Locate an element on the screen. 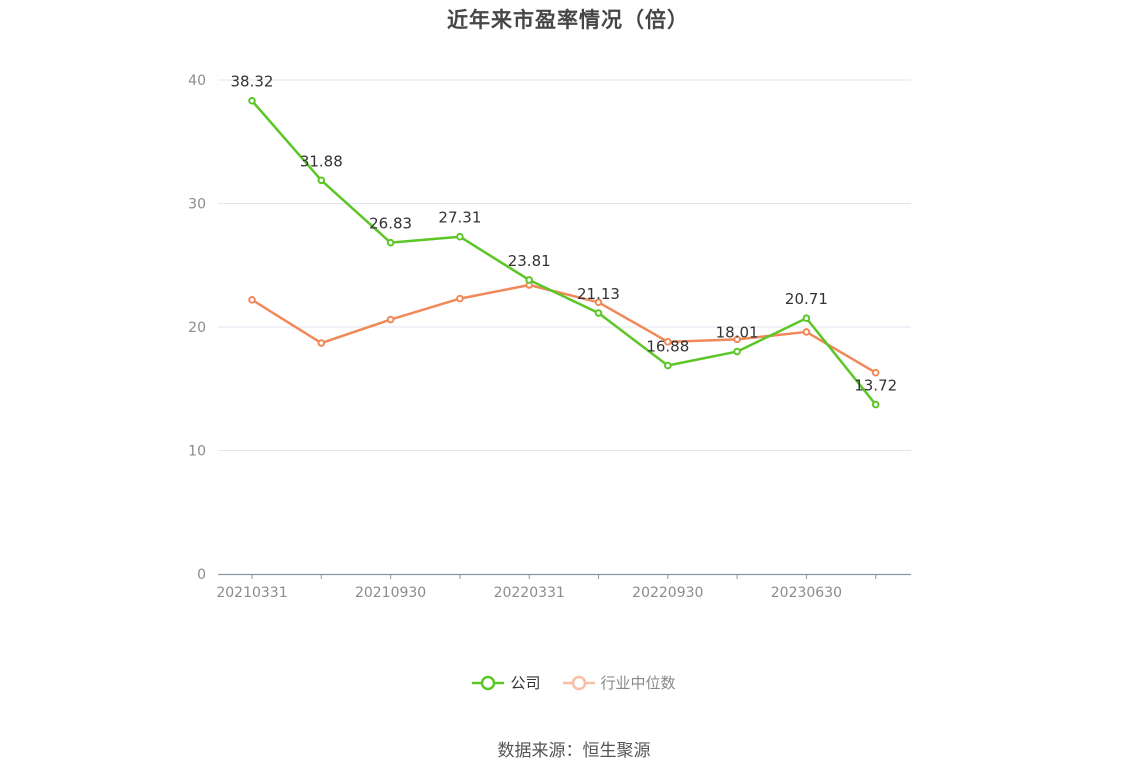  legend-company-line-icon is located at coordinates (488, 682).